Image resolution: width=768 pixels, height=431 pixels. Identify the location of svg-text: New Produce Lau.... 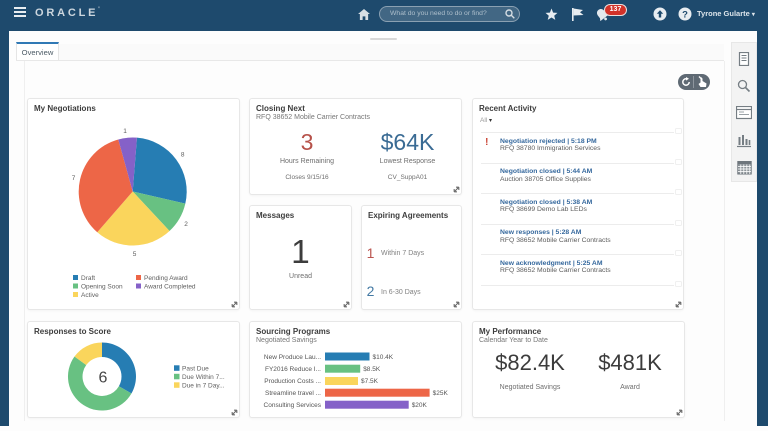
(292, 357).